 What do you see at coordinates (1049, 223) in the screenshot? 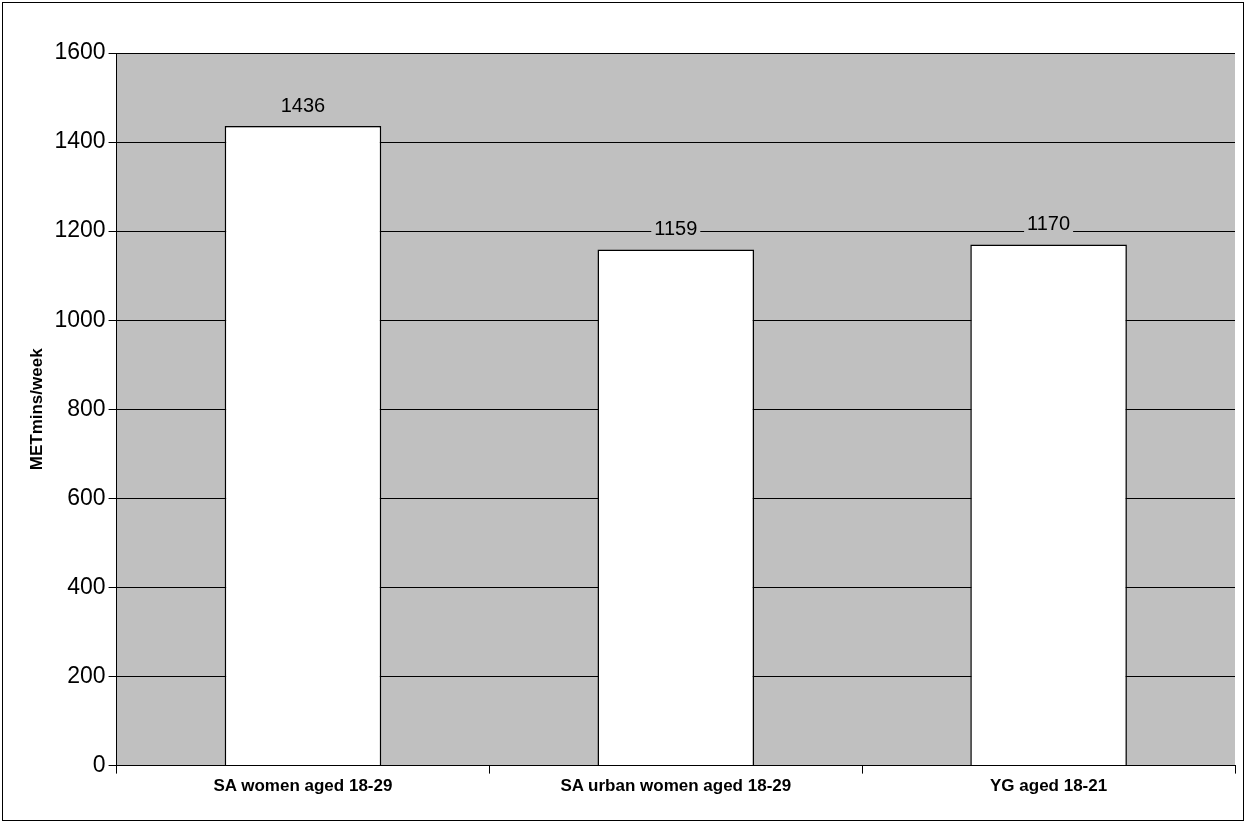
I see `data-label: 1170` at bounding box center [1049, 223].